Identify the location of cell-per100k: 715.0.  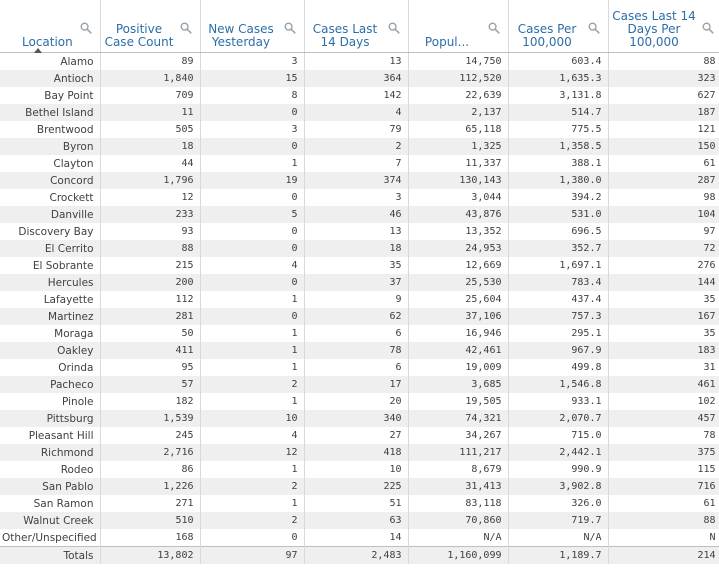
(558, 435).